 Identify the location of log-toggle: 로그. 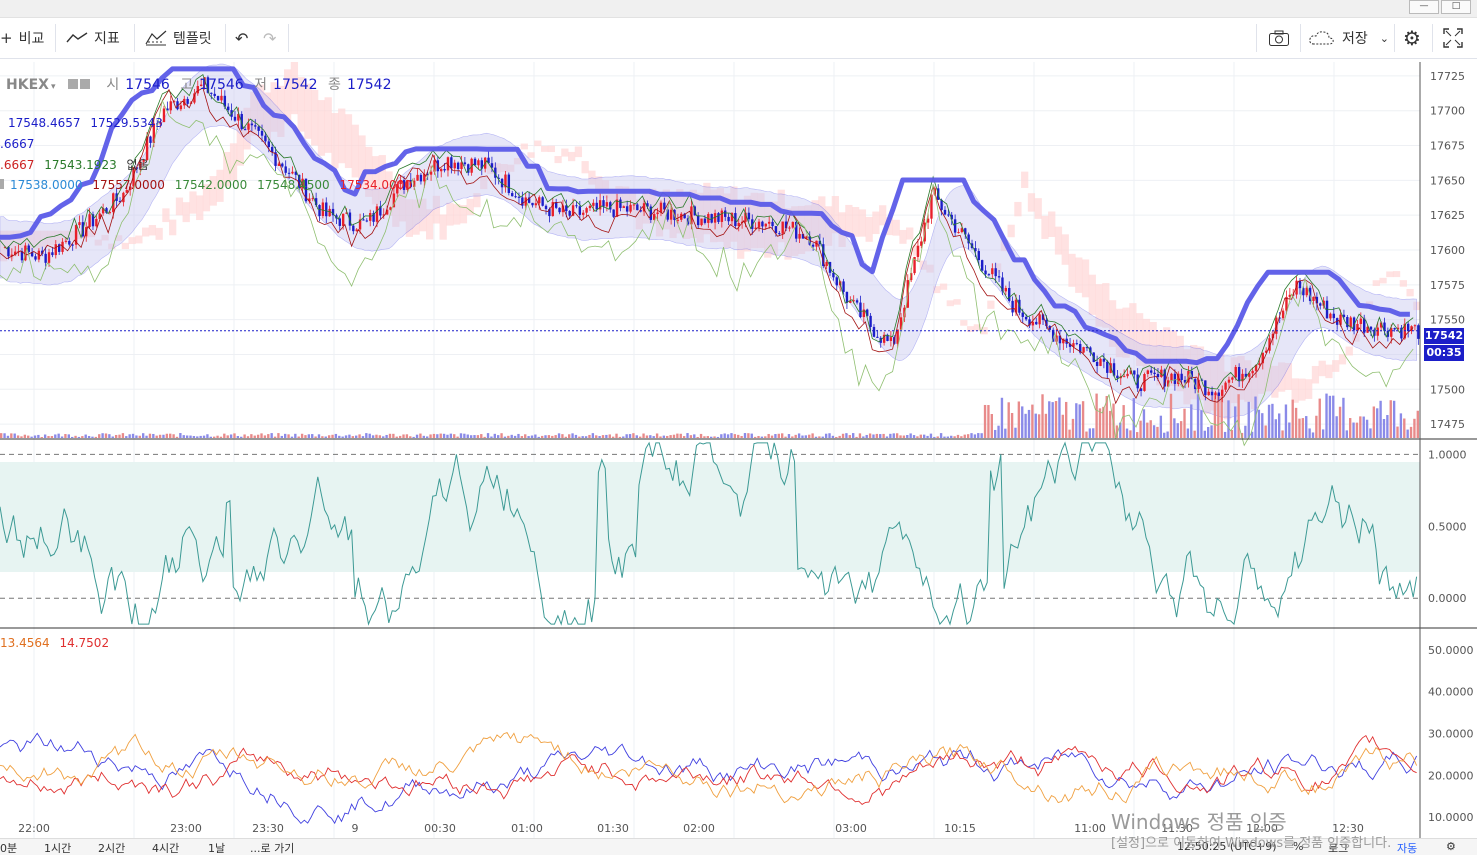
(1338, 848).